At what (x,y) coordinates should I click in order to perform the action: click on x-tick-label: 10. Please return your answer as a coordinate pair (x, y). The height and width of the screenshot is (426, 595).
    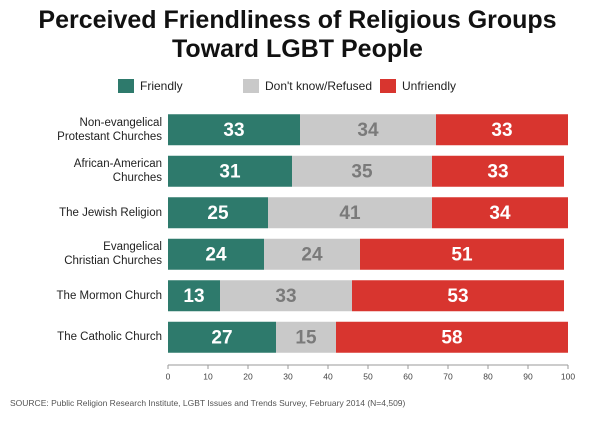
    Looking at the image, I should click on (208, 376).